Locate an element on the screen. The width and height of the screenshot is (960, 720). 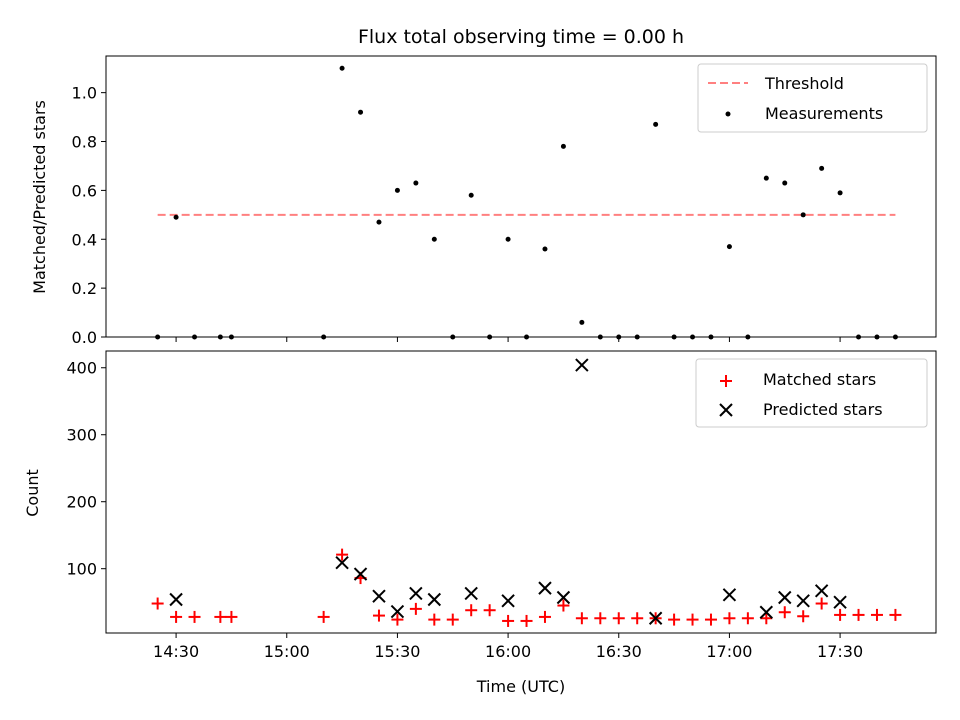
legend-predicted-label: Predicted stars is located at coordinates (823, 409).